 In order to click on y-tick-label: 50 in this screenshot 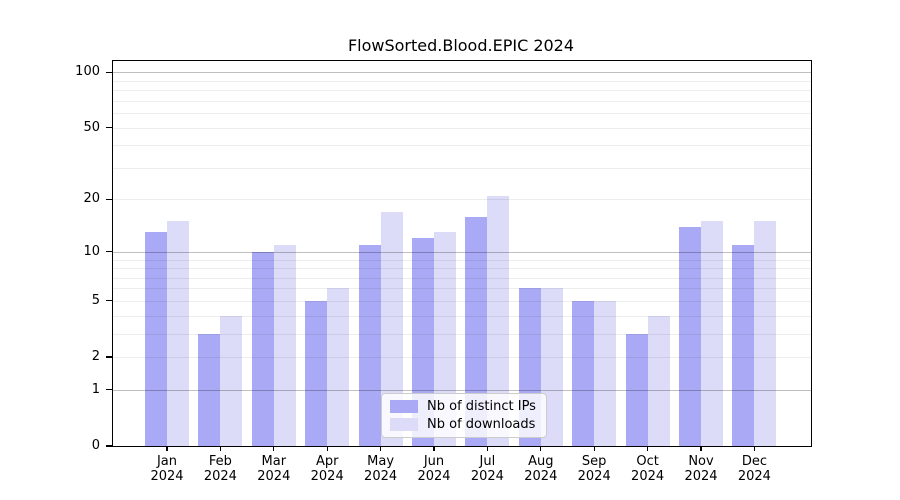, I will do `click(91, 127)`.